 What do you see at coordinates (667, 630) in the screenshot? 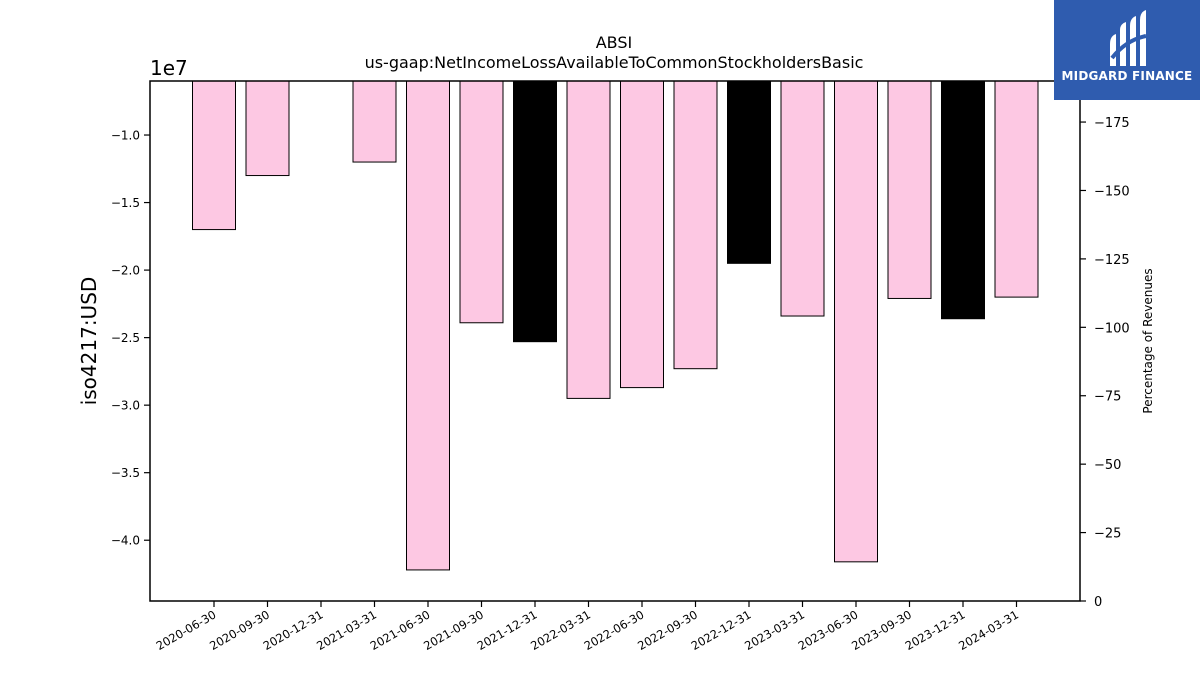
I see `x-tick-label: 2022-09-30` at bounding box center [667, 630].